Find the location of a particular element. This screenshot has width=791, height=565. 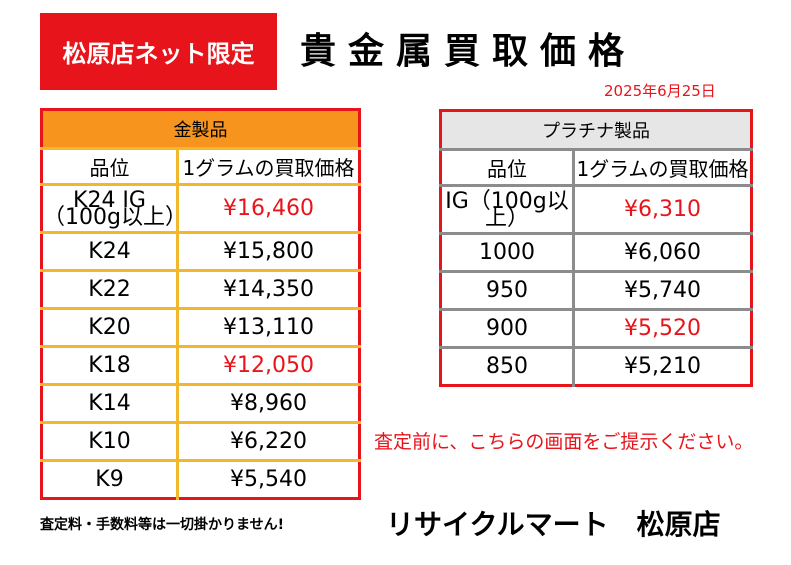

price-cell: ¥16,460 is located at coordinates (268, 208).